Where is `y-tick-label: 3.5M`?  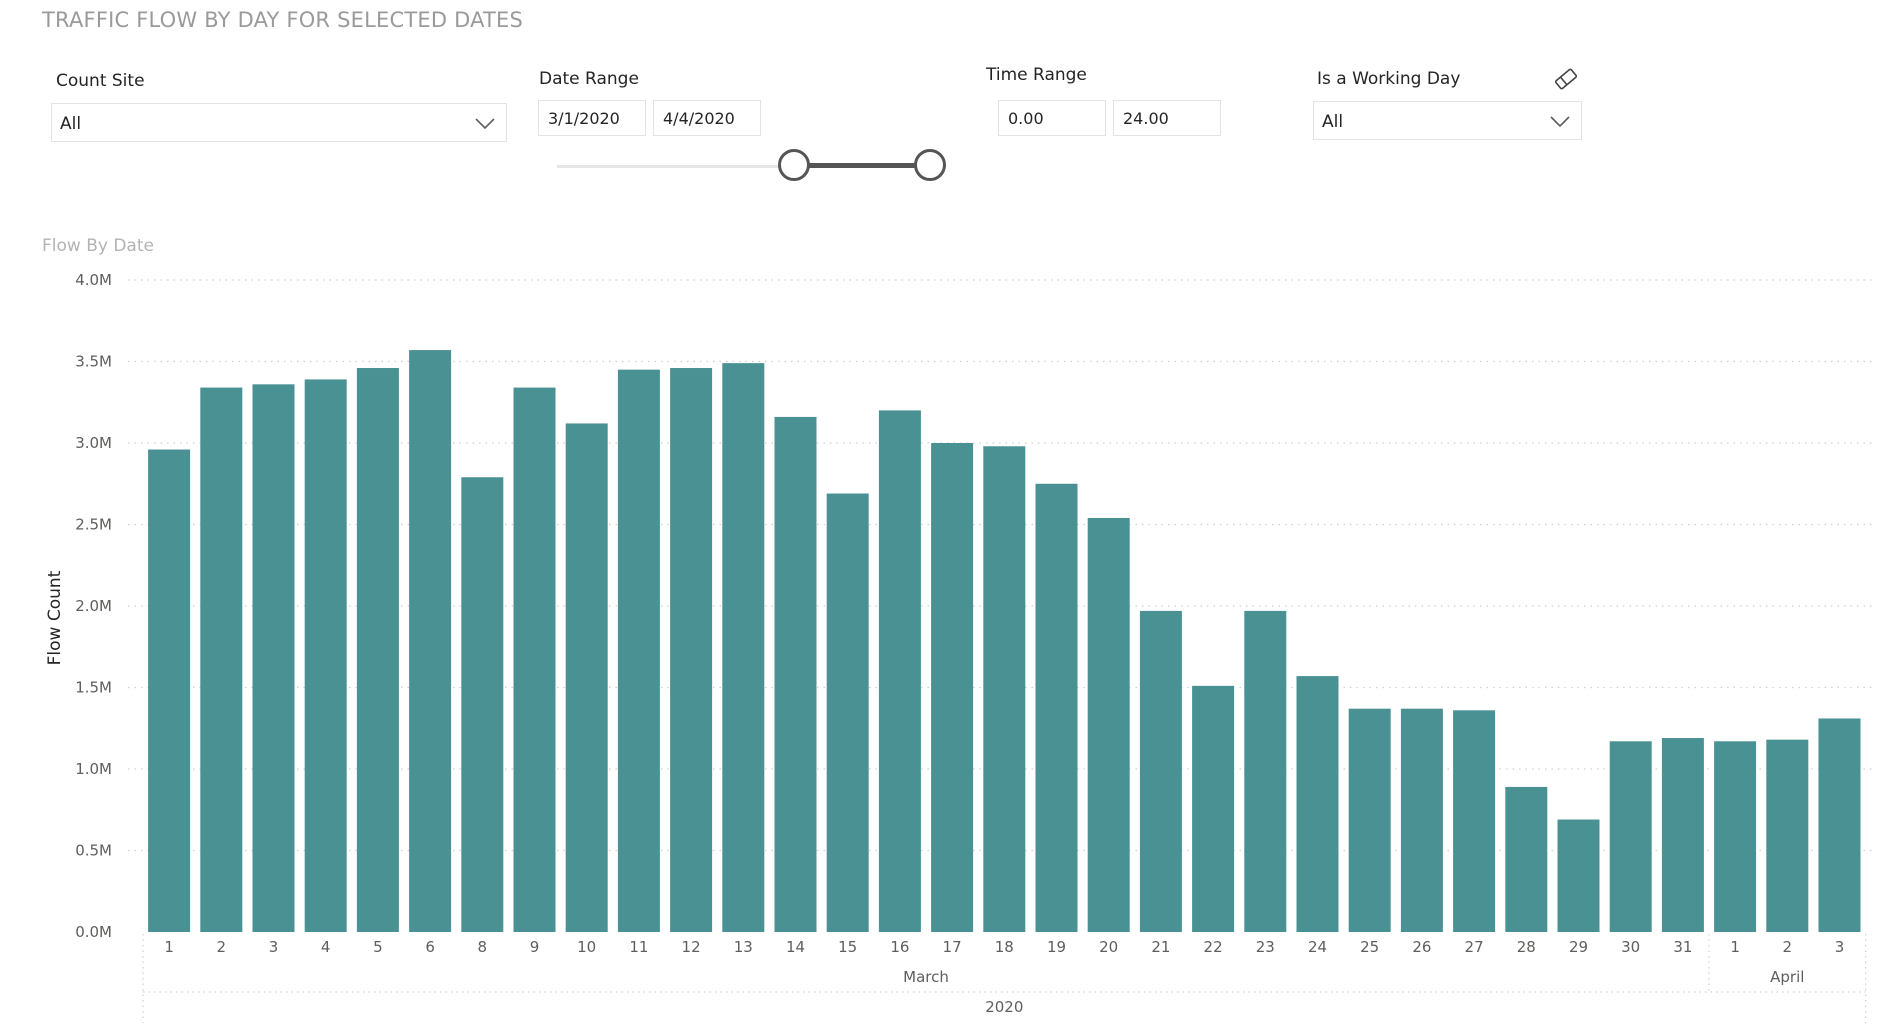
y-tick-label: 3.5M is located at coordinates (93, 362).